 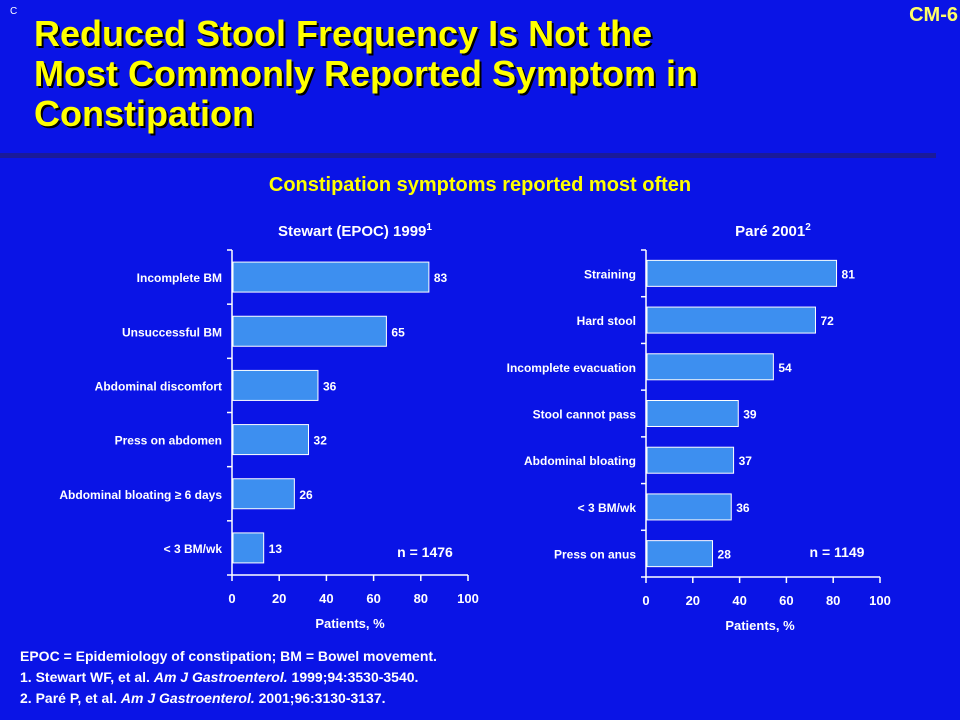 What do you see at coordinates (306, 495) in the screenshot?
I see `chart1-value-label: 26` at bounding box center [306, 495].